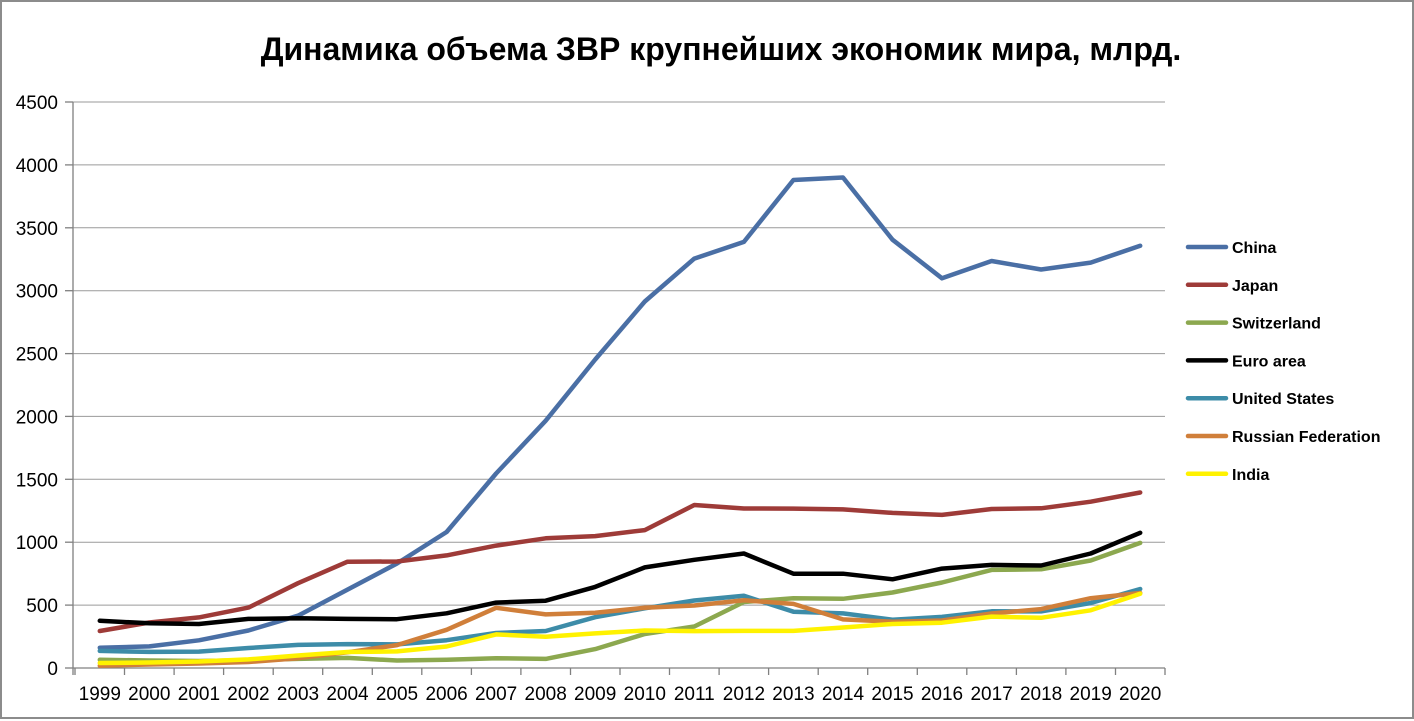 The image size is (1414, 721). I want to click on legend-item-russian-federation: Russian Federation, so click(1282, 437).